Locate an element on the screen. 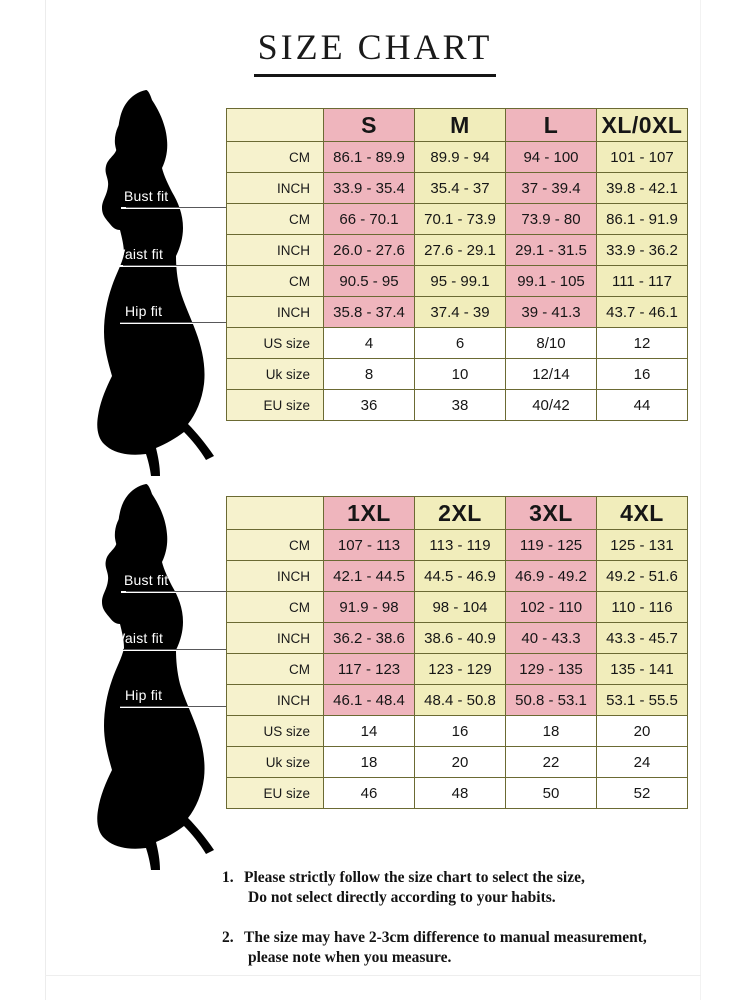 The image size is (750, 1000). cell: 40 - 43.3 is located at coordinates (551, 638).